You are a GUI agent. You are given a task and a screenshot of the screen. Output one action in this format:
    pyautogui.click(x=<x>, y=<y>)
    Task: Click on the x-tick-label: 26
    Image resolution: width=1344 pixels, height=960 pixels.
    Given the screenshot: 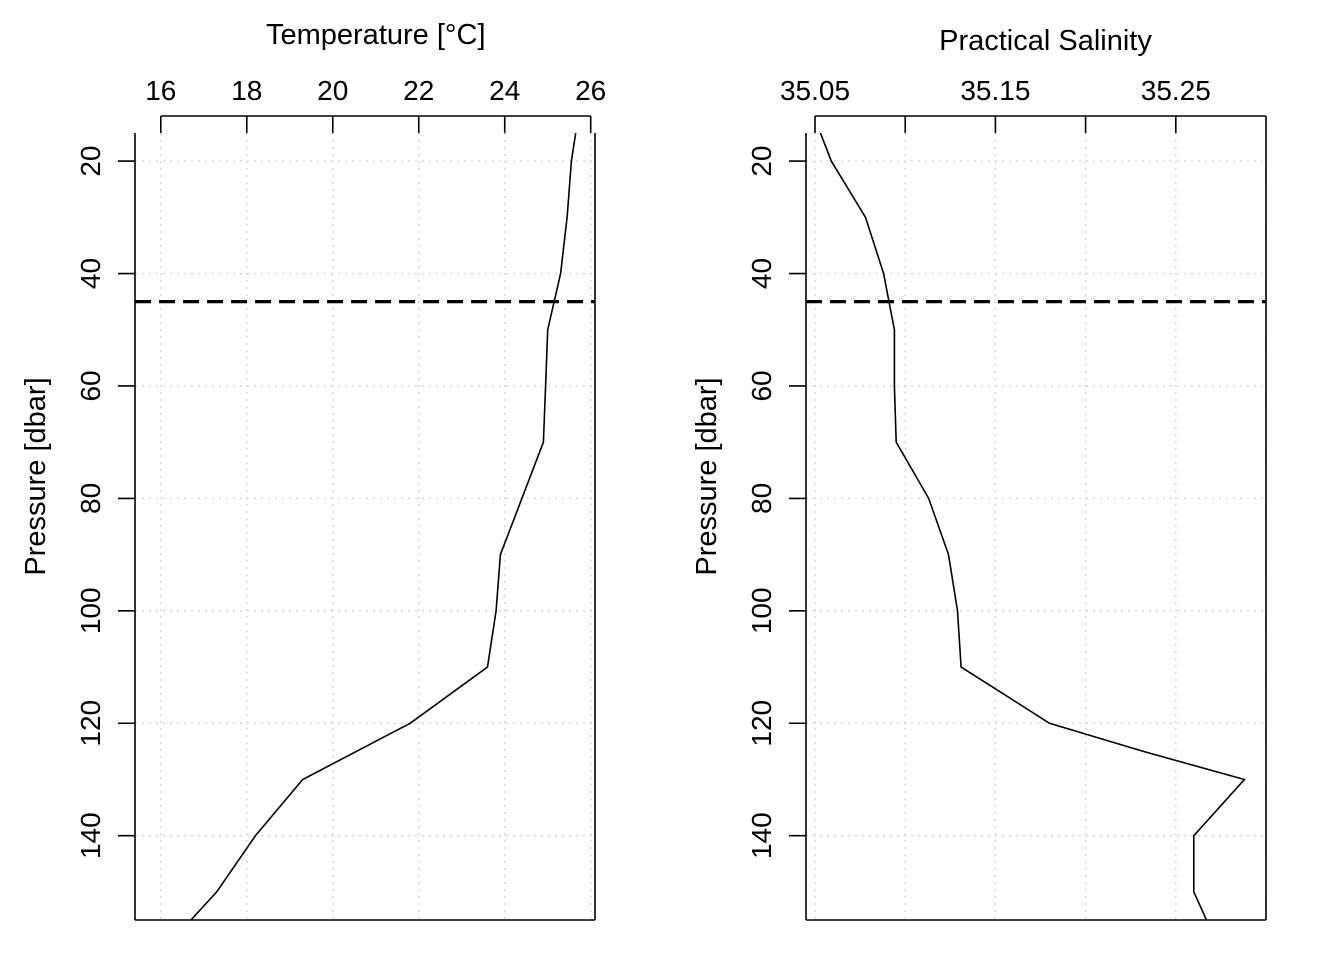 What is the action you would take?
    pyautogui.click(x=590, y=90)
    